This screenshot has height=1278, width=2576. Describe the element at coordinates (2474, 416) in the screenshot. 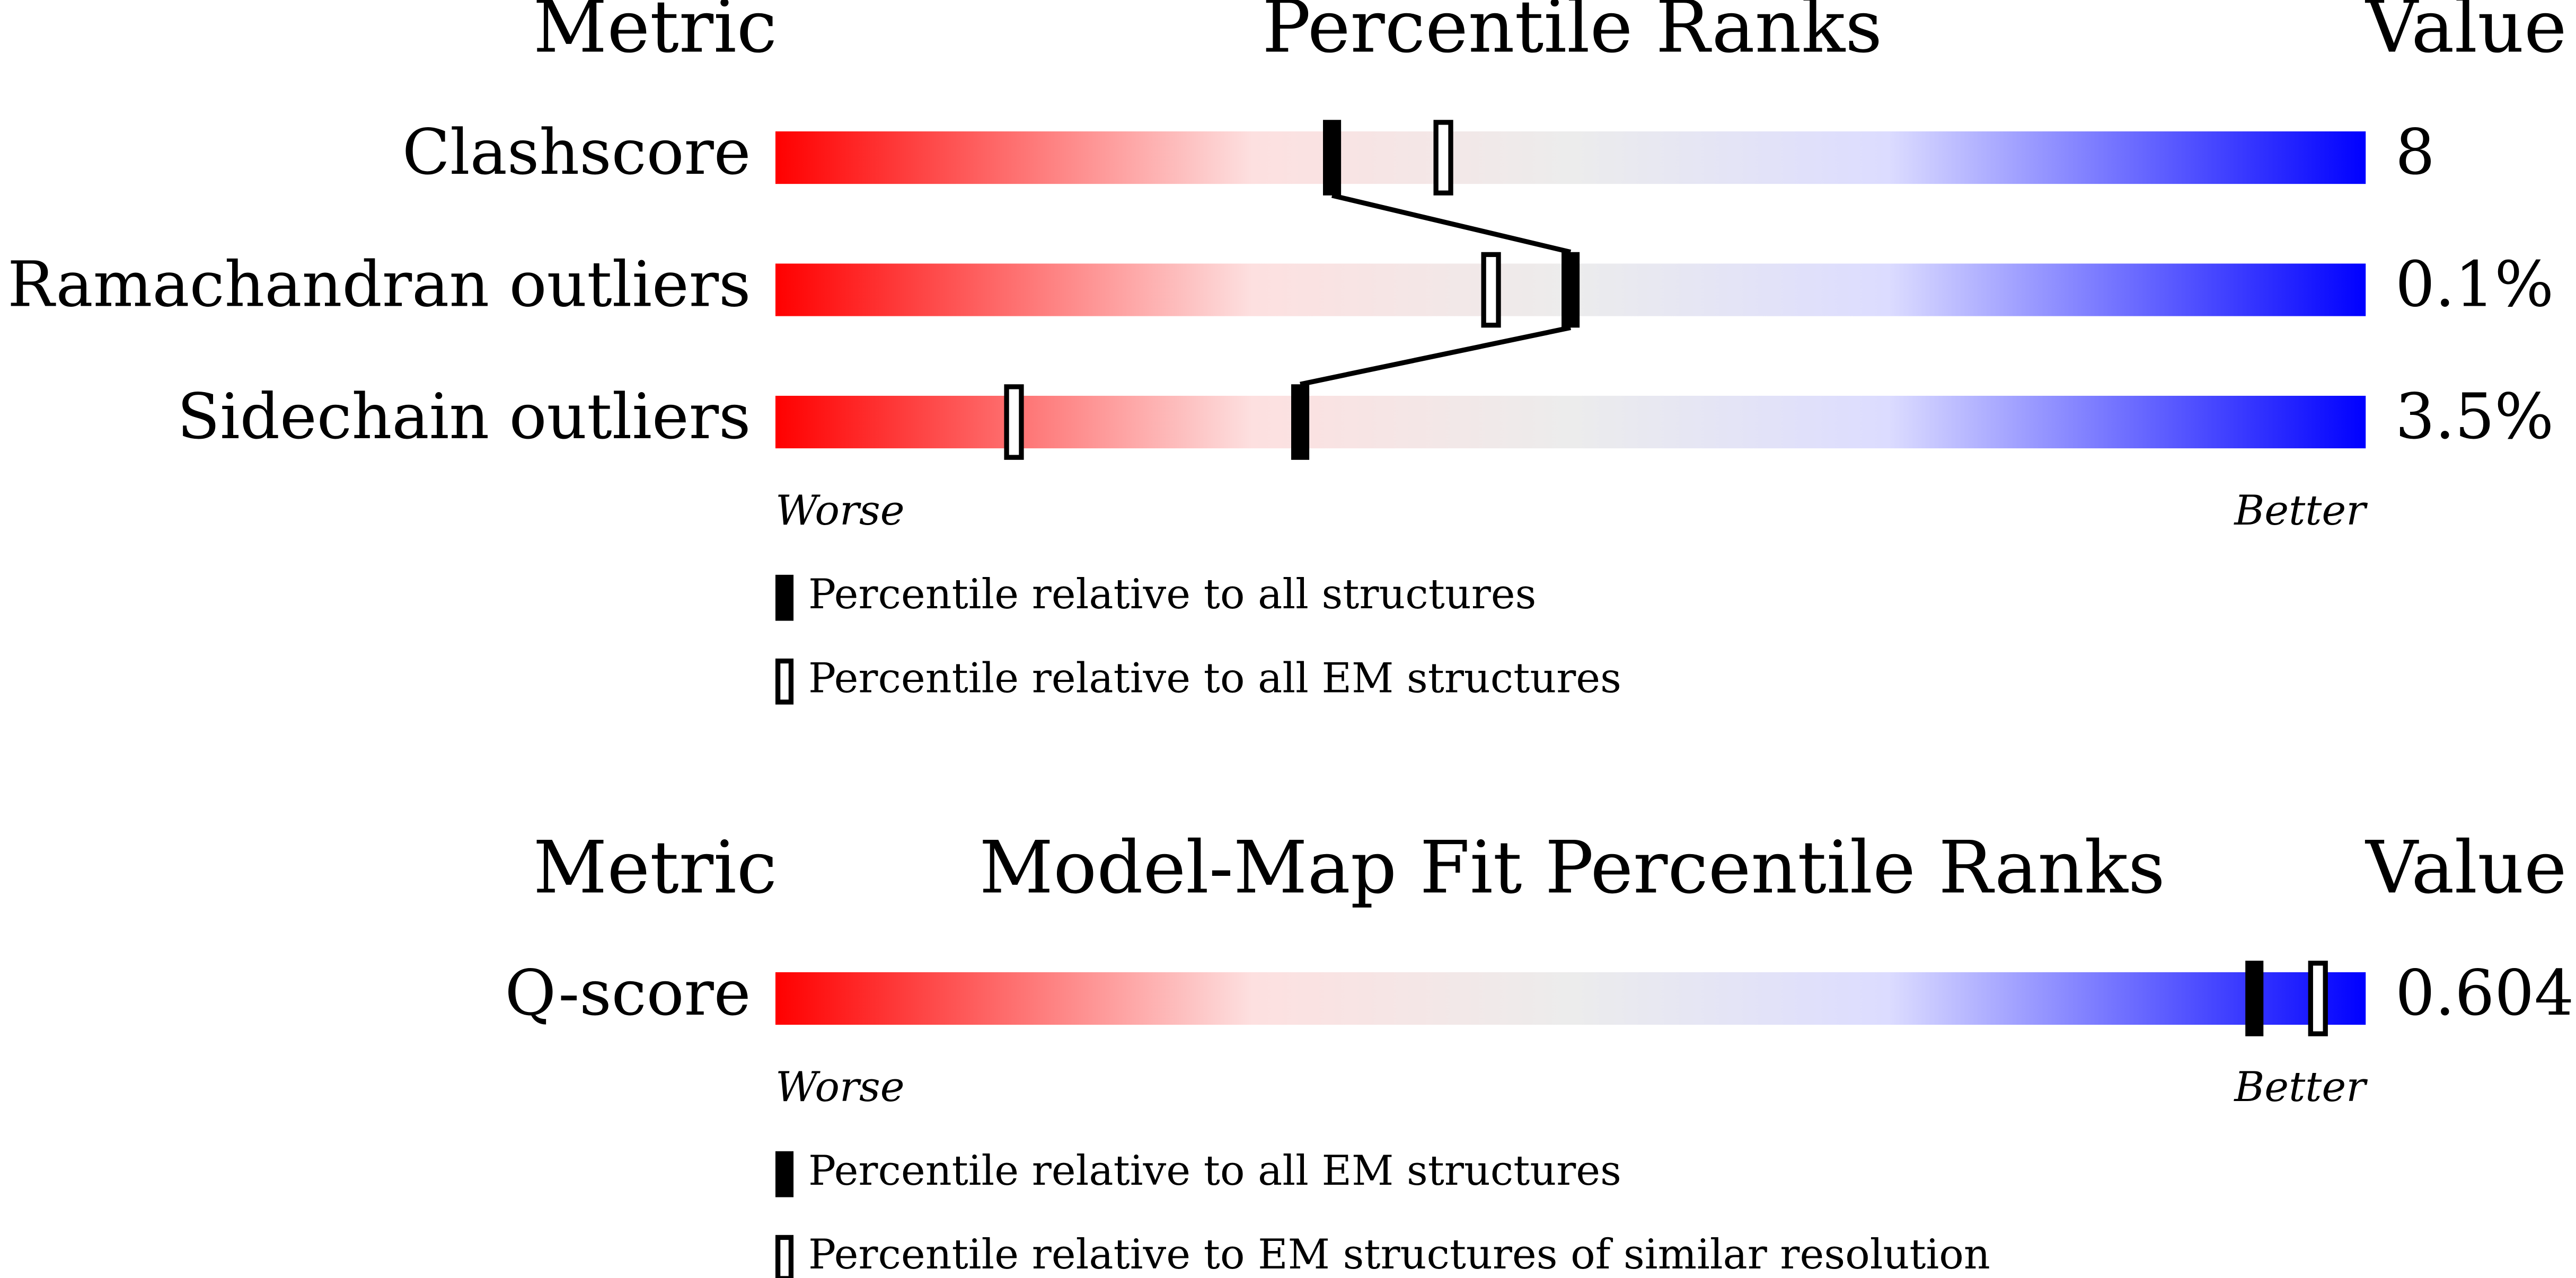

I see `metric-value: 3.5%` at that location.